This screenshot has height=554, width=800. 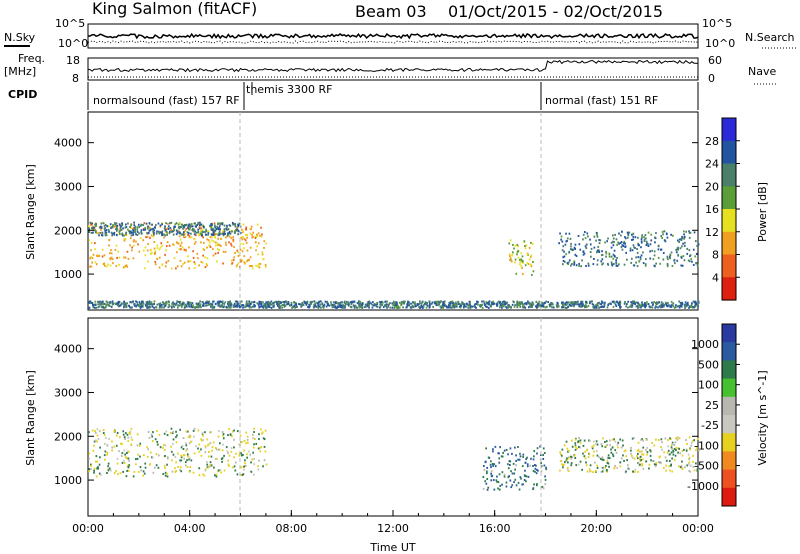 What do you see at coordinates (729, 351) in the screenshot?
I see `colorbar-swatch` at bounding box center [729, 351].